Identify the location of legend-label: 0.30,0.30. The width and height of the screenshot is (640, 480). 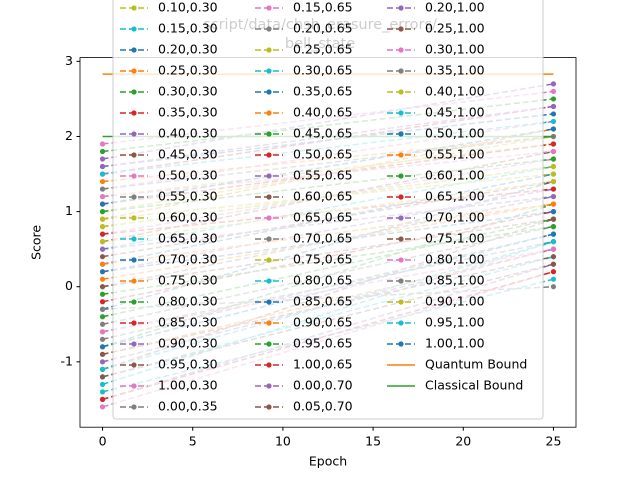
(188, 91).